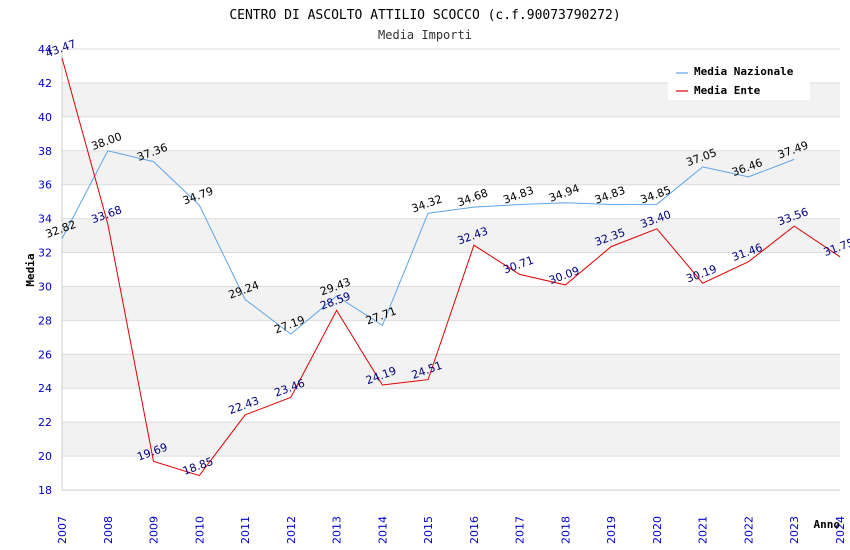 This screenshot has height=550, width=850. Describe the element at coordinates (245, 530) in the screenshot. I see `x-tick-label: 2011` at that location.